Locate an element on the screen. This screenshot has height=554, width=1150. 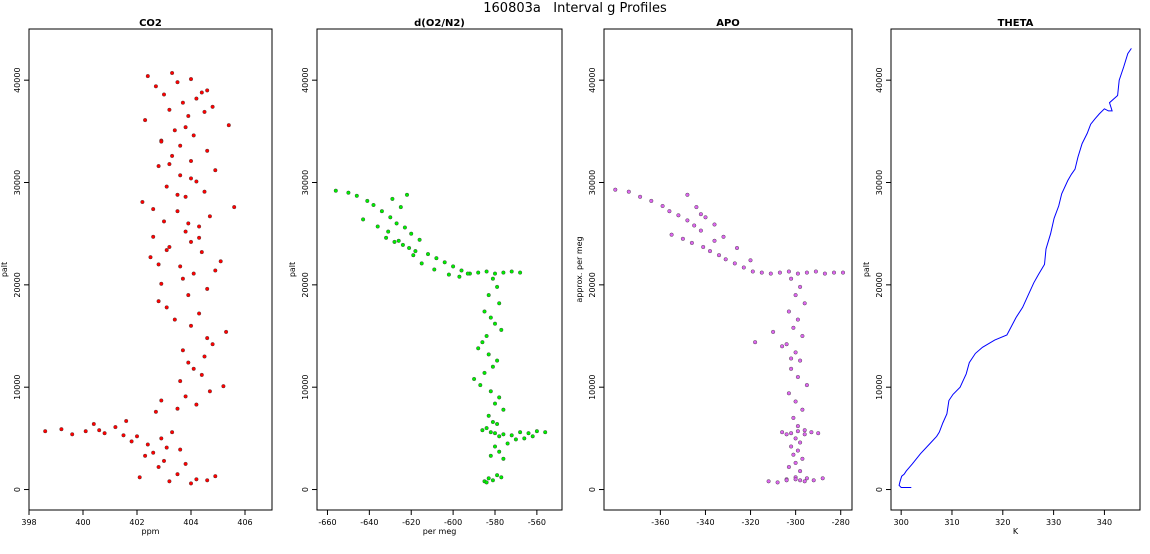
x-axis-label: per meg is located at coordinates (440, 531).